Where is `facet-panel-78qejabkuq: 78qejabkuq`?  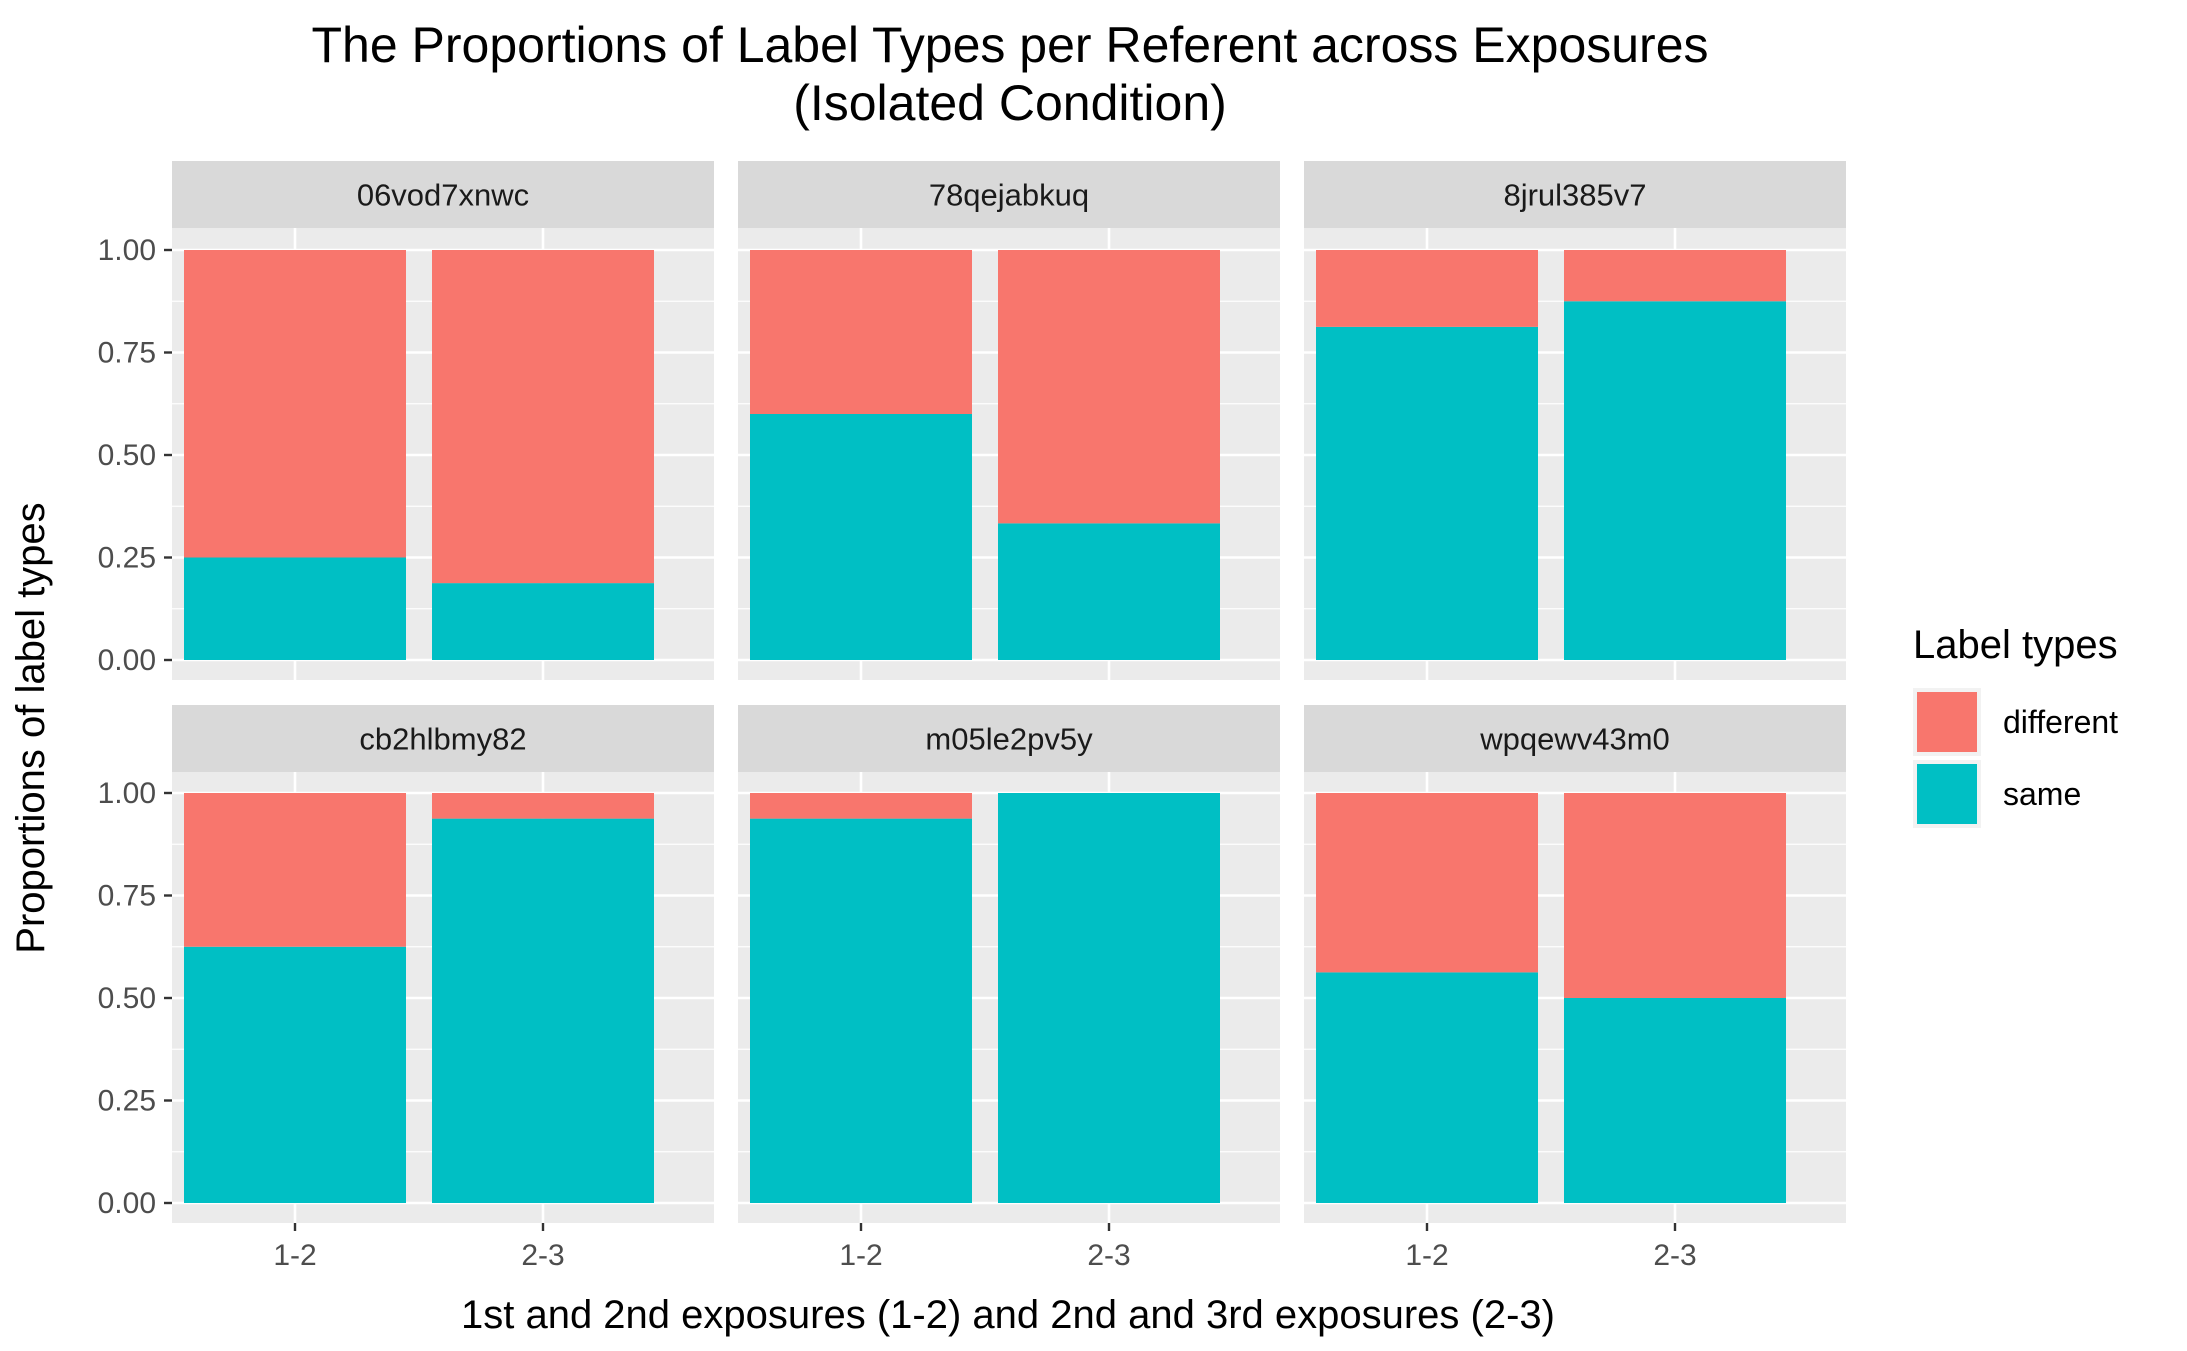 facet-panel-78qejabkuq: 78qejabkuq is located at coordinates (1009, 420).